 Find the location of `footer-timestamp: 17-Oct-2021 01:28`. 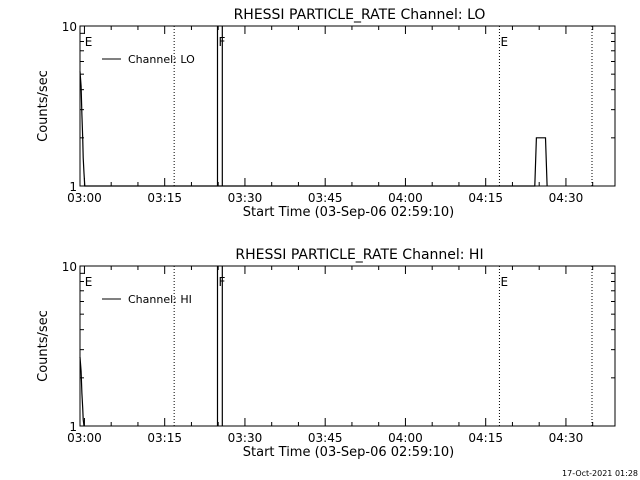

footer-timestamp: 17-Oct-2021 01:28 is located at coordinates (600, 473).